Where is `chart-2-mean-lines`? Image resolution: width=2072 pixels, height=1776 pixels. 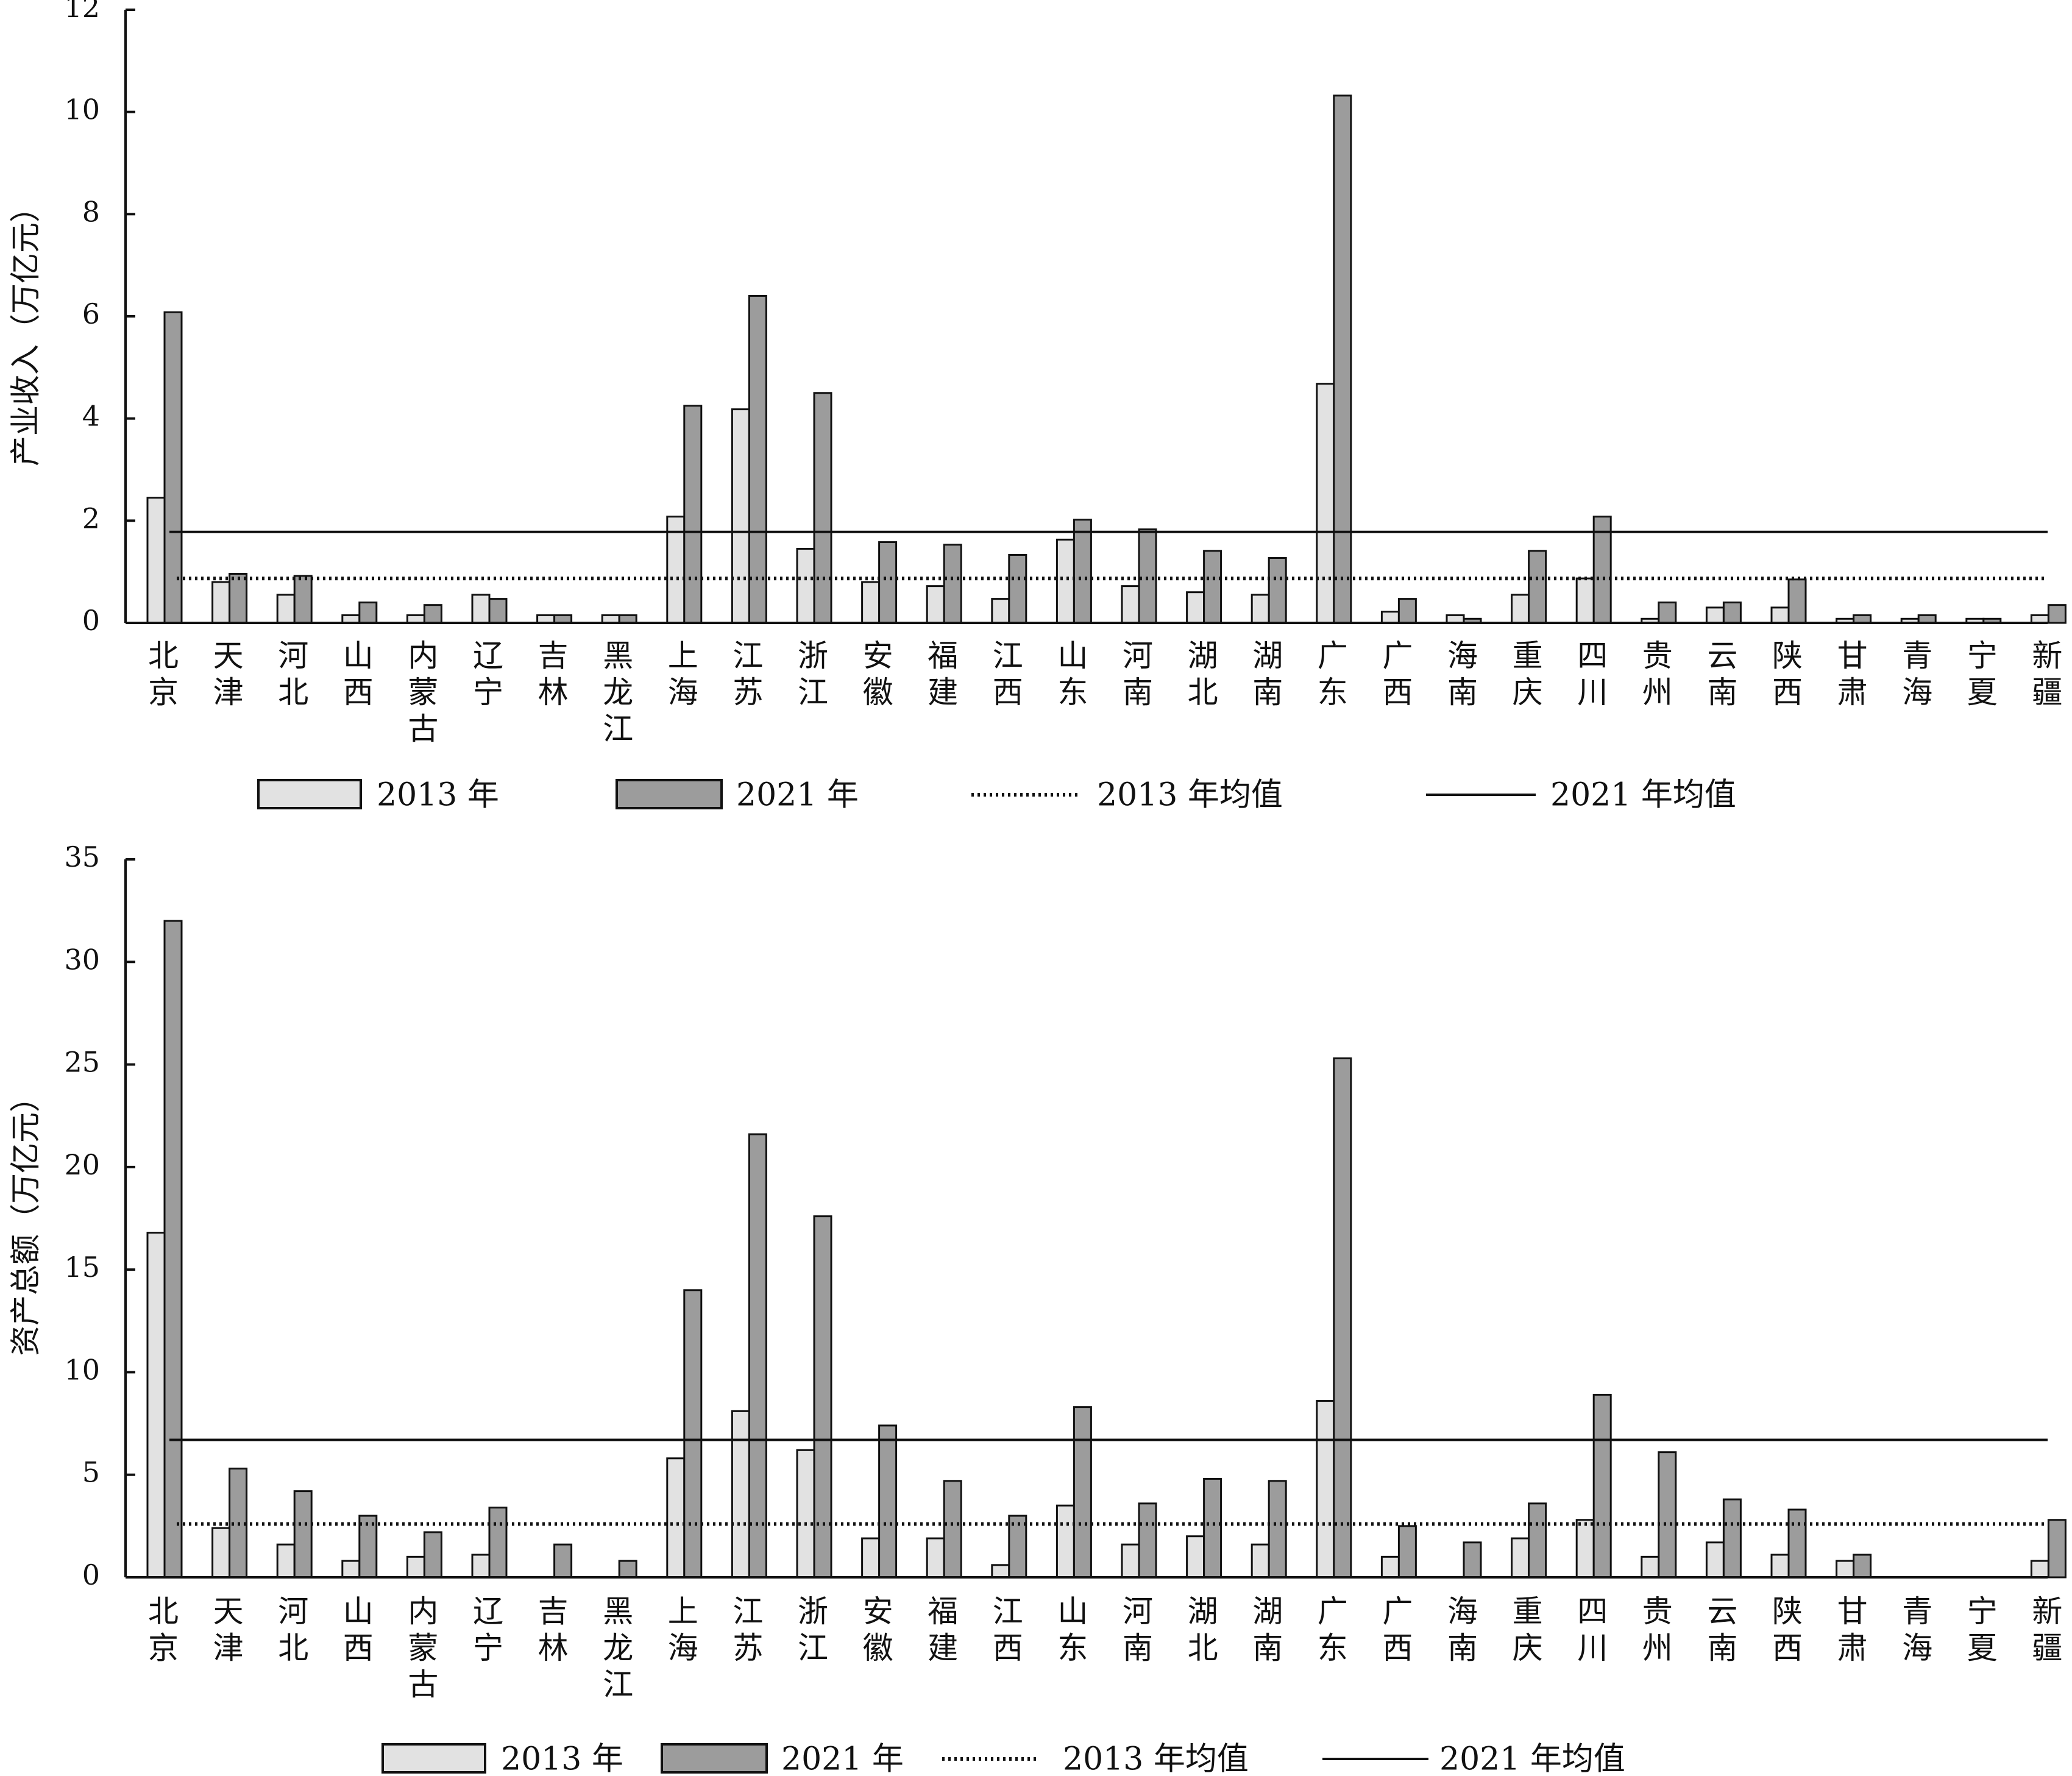 chart-2-mean-lines is located at coordinates (1108, 1482).